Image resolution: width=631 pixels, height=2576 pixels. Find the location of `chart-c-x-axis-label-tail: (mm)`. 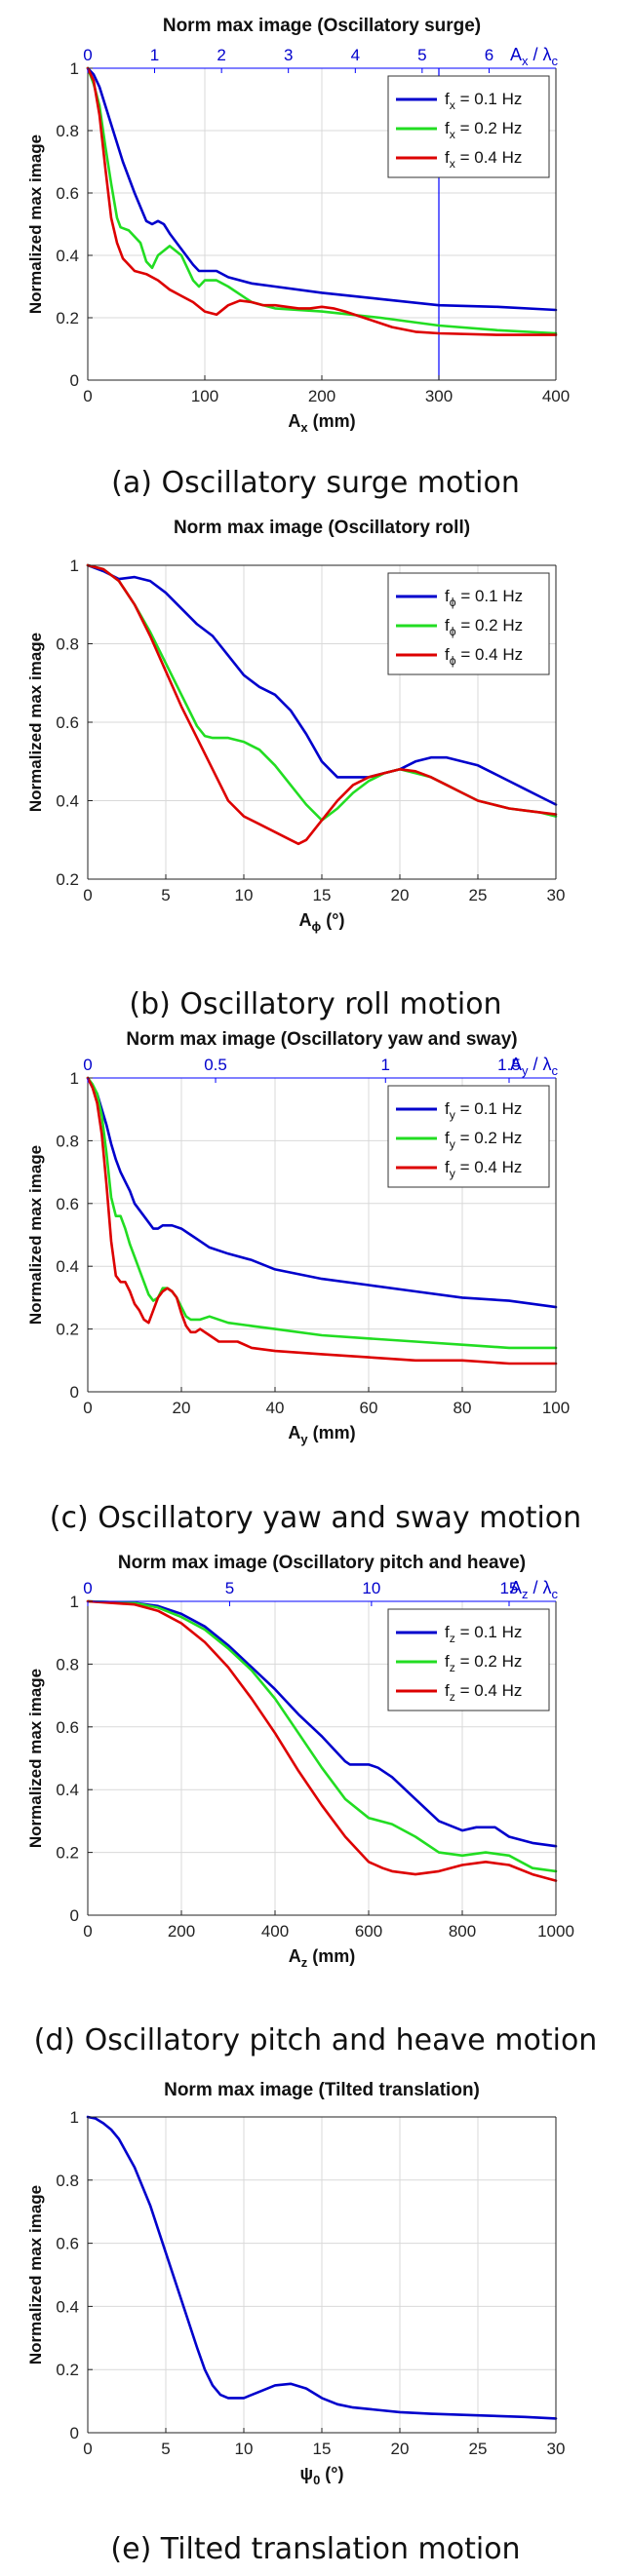

chart-c-x-axis-label-tail: (mm) is located at coordinates (332, 1432).